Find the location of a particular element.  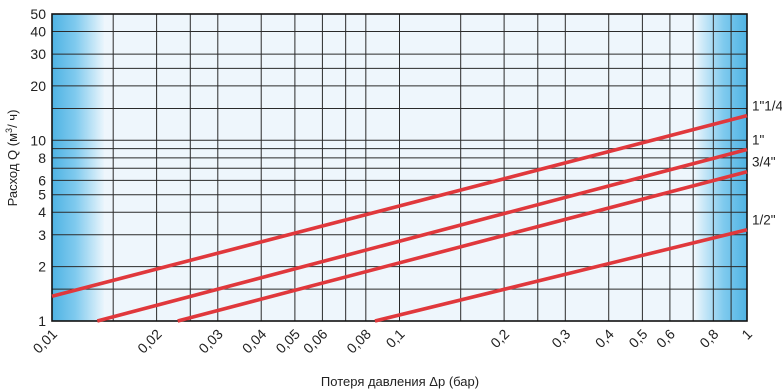

x-tick-label: 0,6 is located at coordinates (665, 338).